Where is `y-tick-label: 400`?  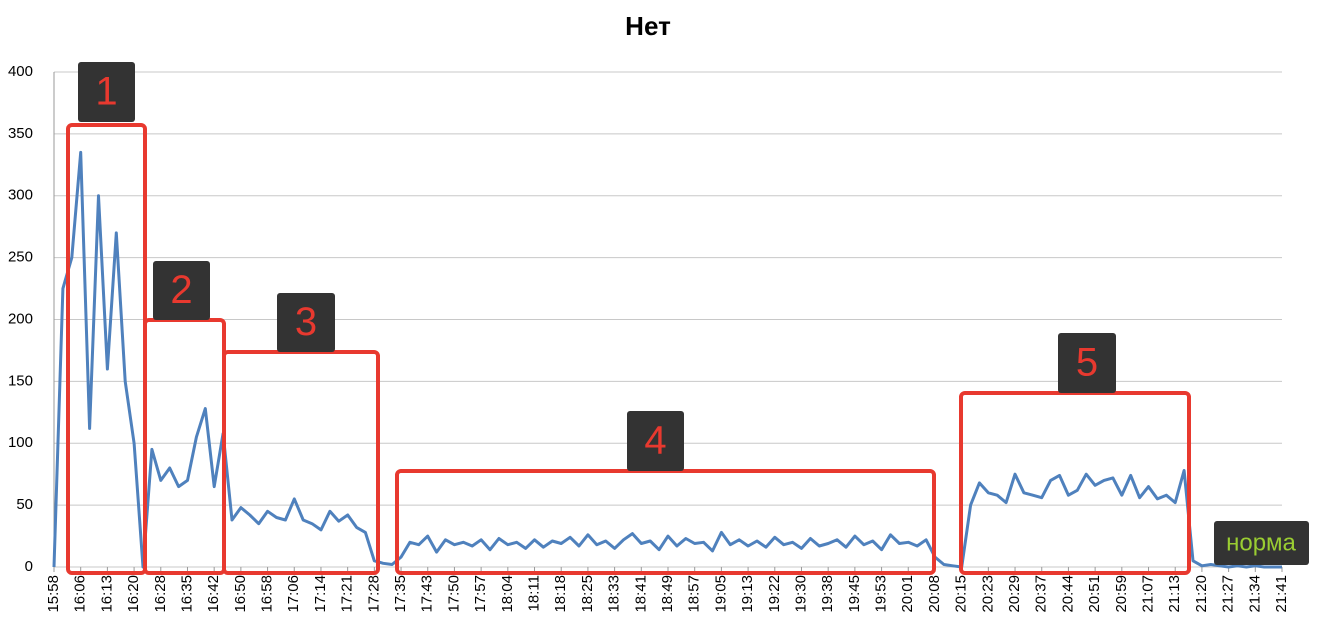
y-tick-label: 400 is located at coordinates (20, 71).